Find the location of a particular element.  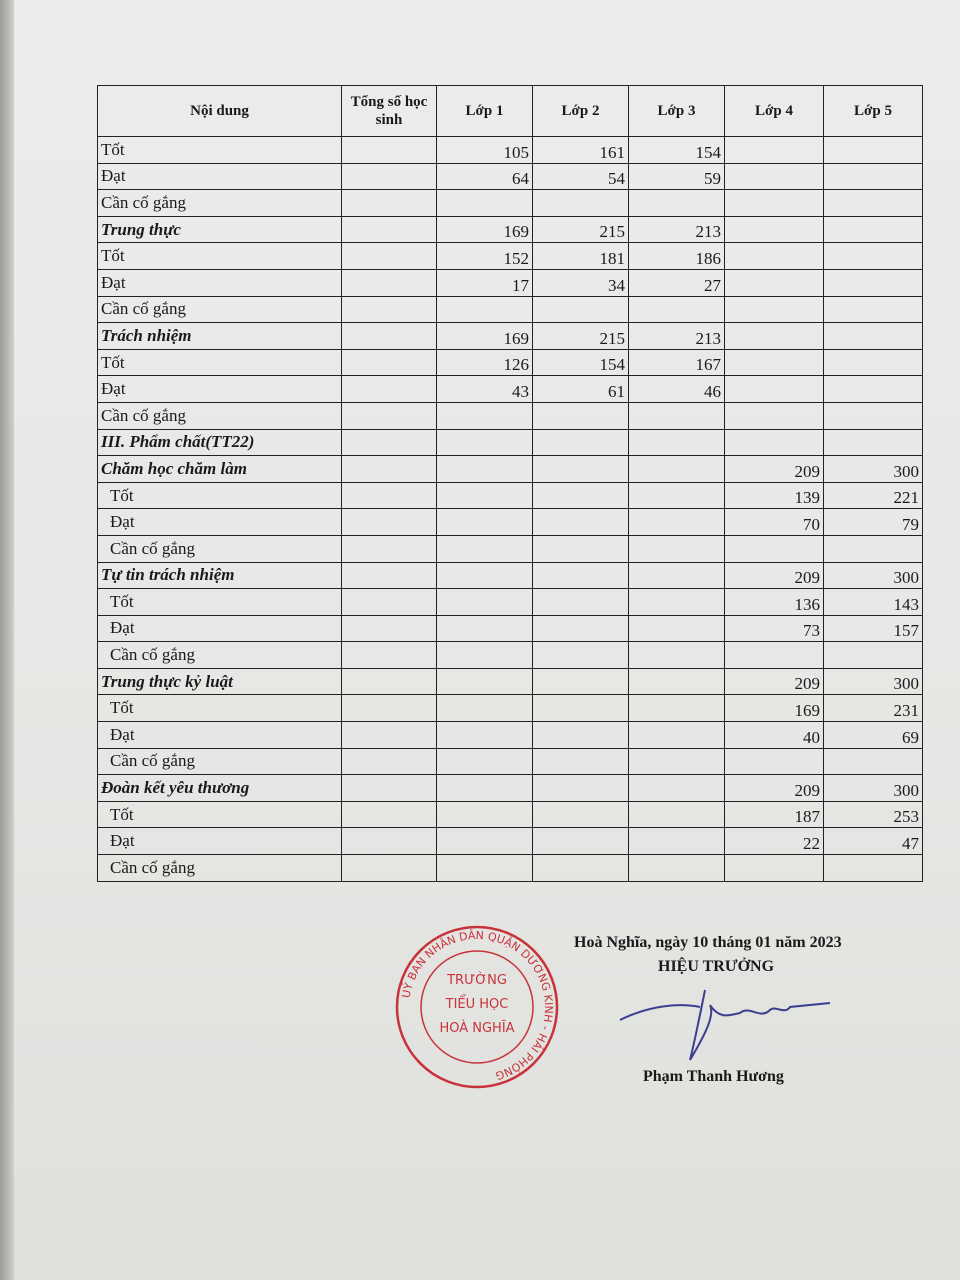

table-row: III. Phẩm chất(TT22) is located at coordinates (510, 442).